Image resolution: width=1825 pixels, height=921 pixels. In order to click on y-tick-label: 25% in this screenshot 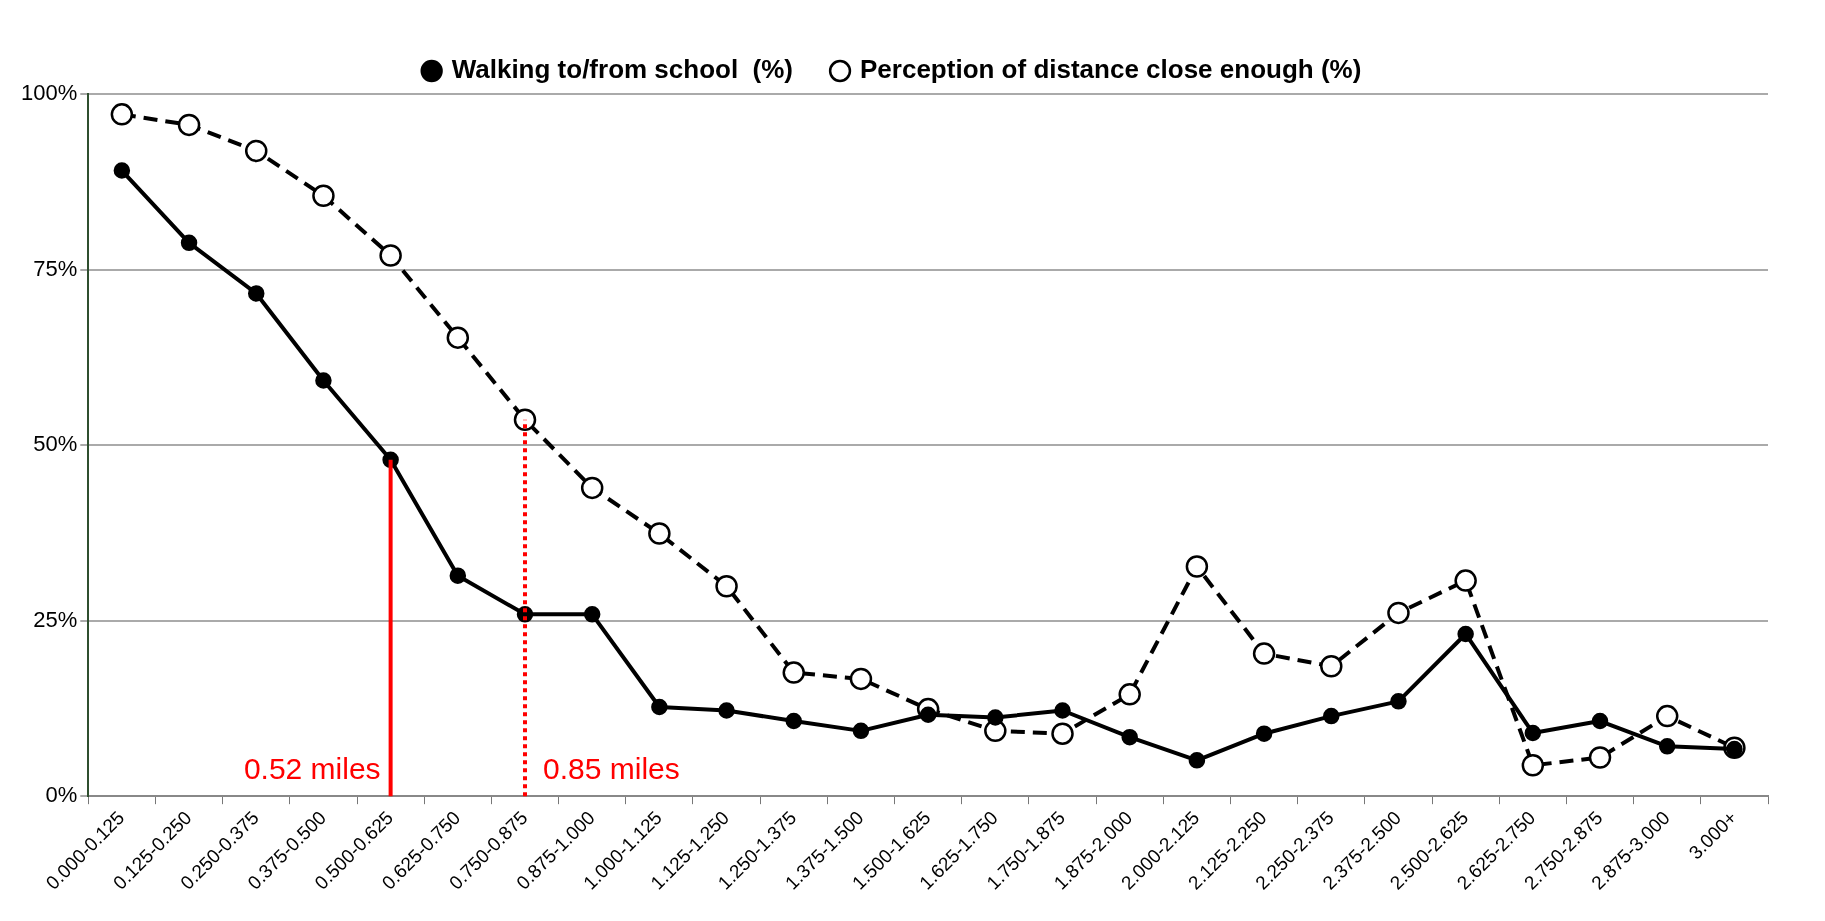, I will do `click(55, 619)`.